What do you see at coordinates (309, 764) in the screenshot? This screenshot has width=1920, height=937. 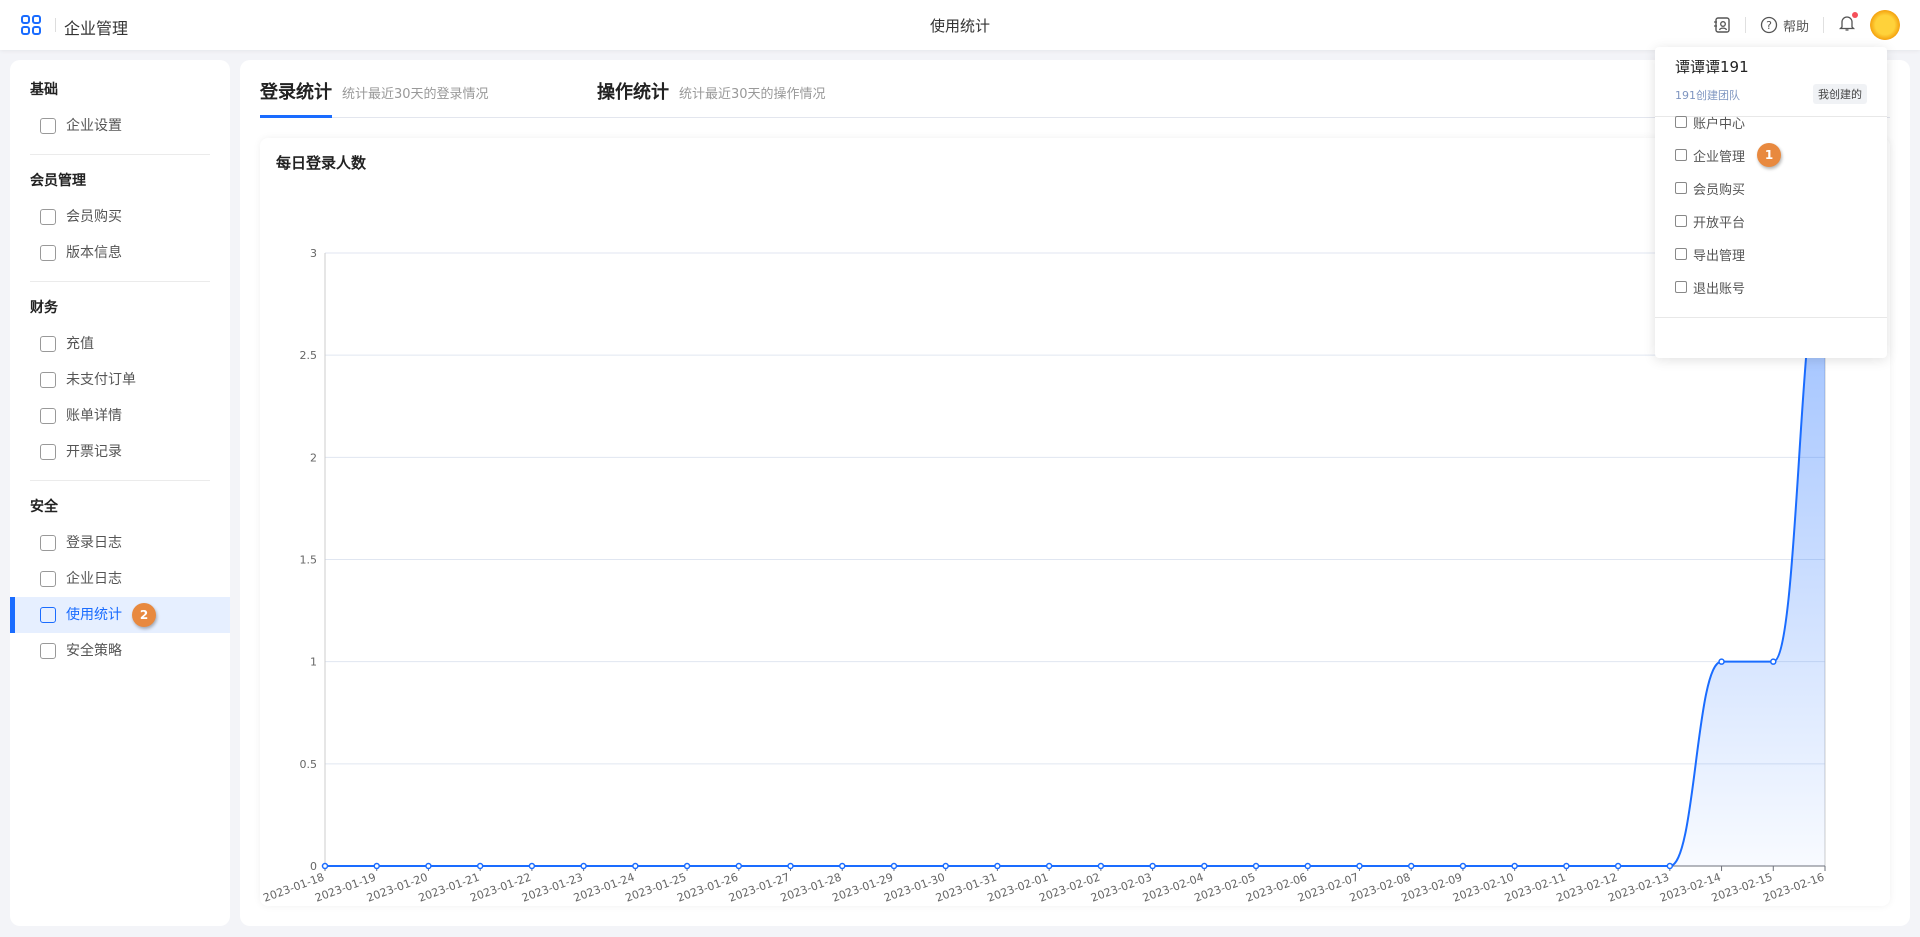 I see `y-tick-label: 0.5` at bounding box center [309, 764].